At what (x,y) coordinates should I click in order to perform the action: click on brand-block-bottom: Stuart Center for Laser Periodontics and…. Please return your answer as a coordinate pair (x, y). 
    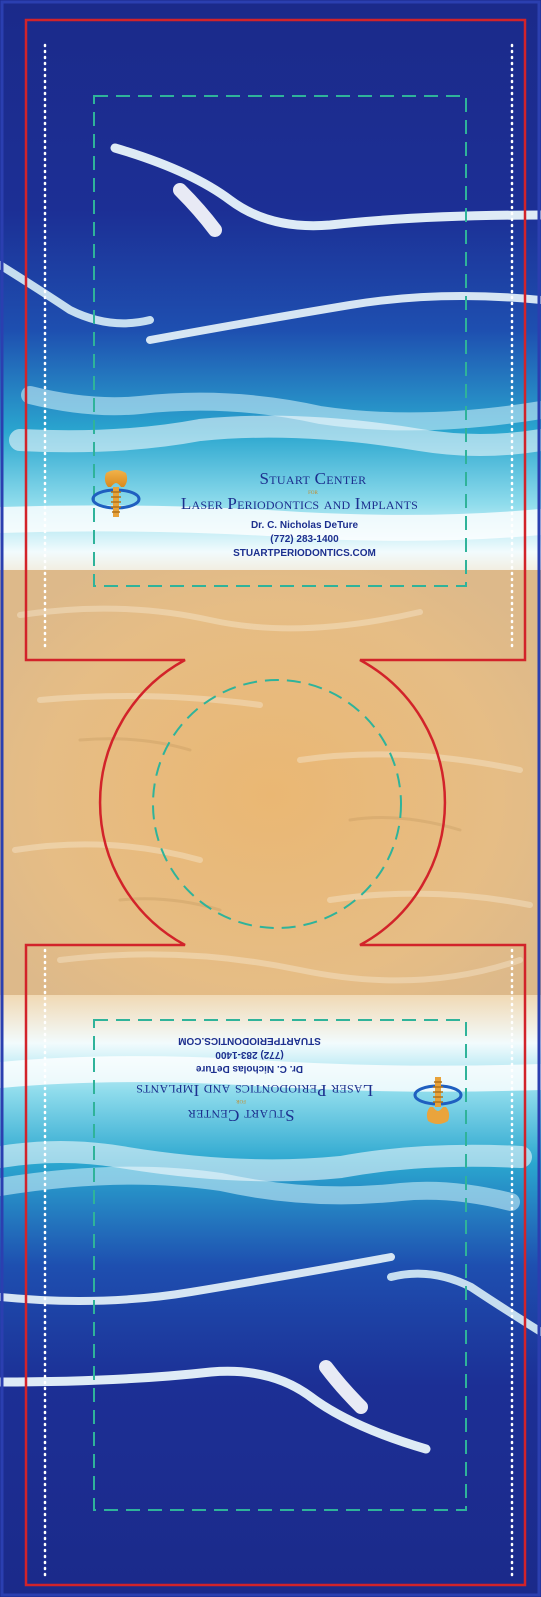
    Looking at the image, I should click on (277, 1072).